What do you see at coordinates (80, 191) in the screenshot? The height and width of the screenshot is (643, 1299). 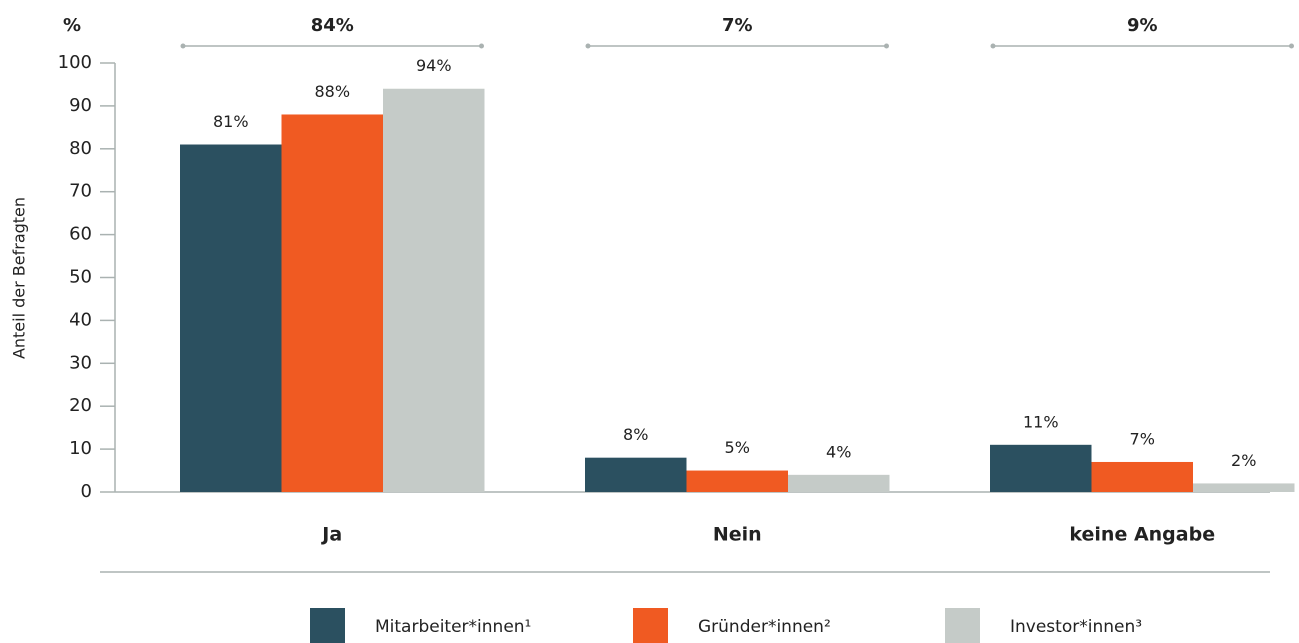 I see `y-tick-label: 70` at bounding box center [80, 191].